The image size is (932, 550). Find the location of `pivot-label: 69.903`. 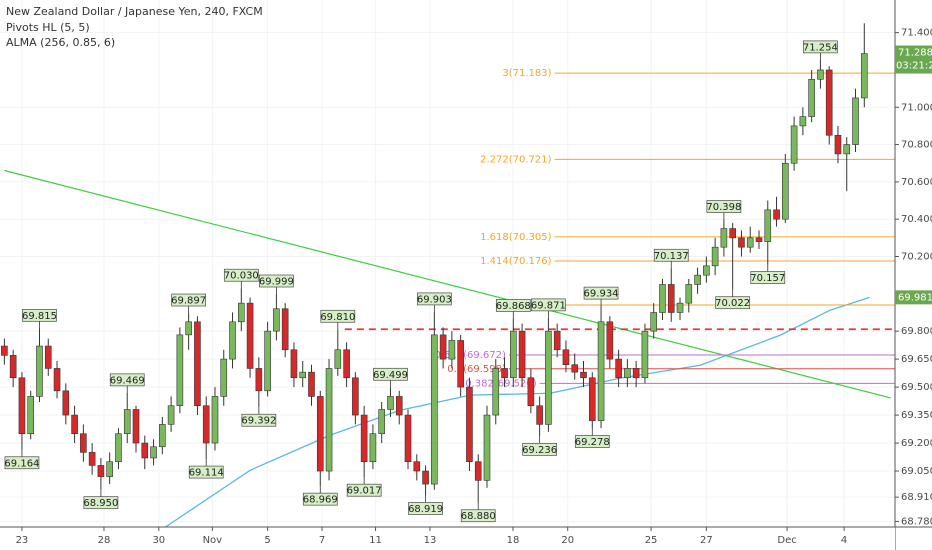

pivot-label: 69.903 is located at coordinates (434, 299).